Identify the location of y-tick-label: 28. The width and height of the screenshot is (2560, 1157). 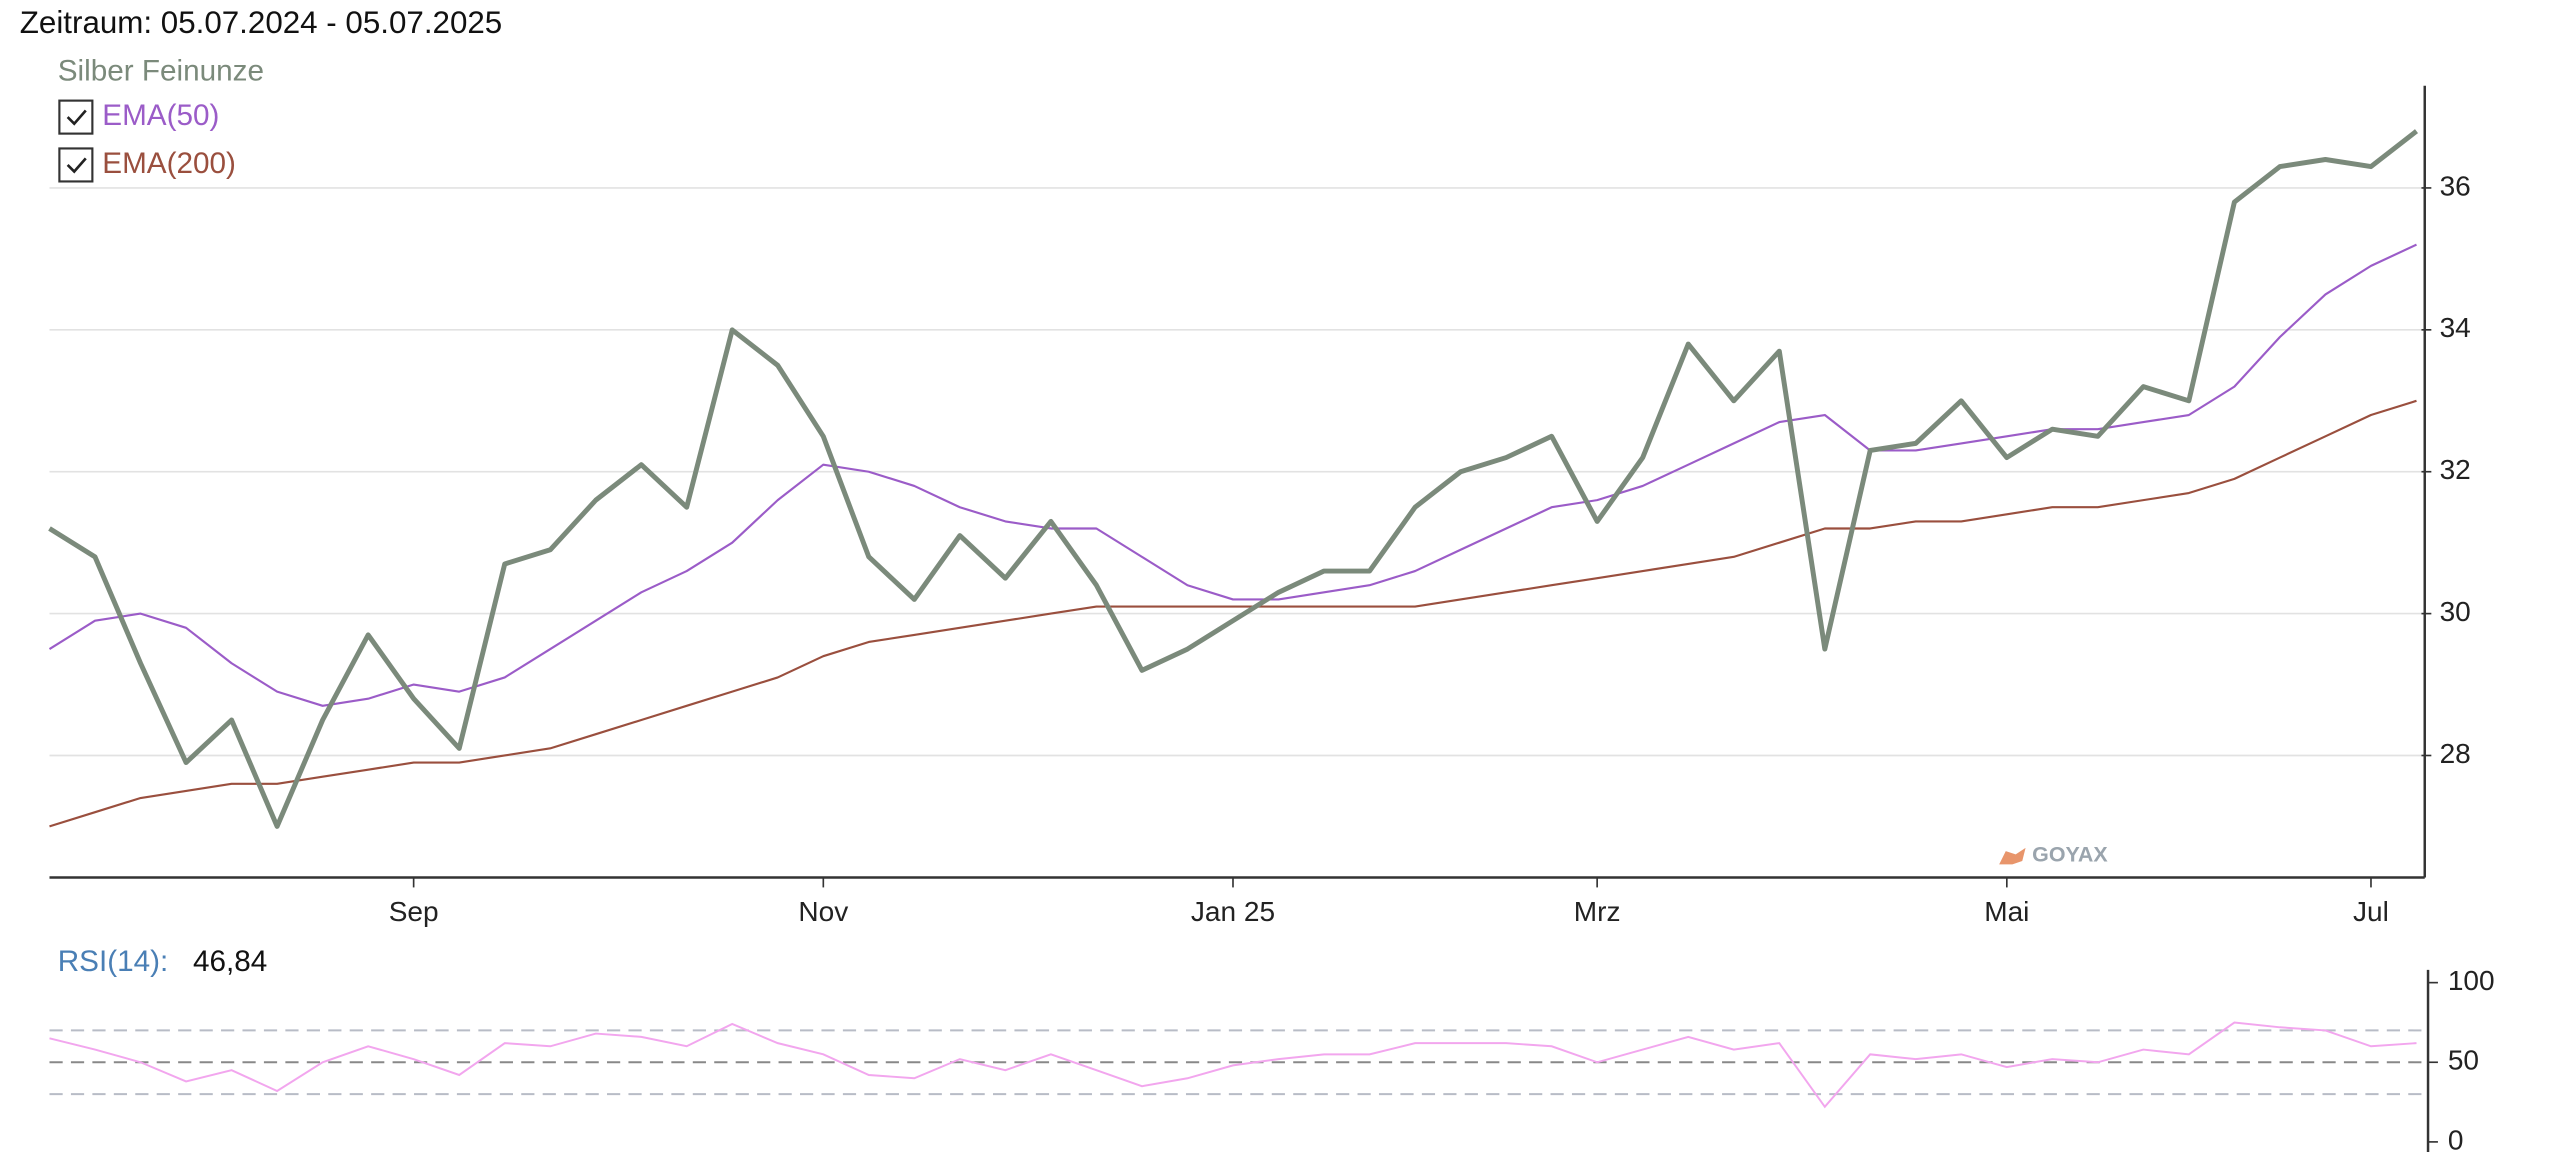
(2455, 753).